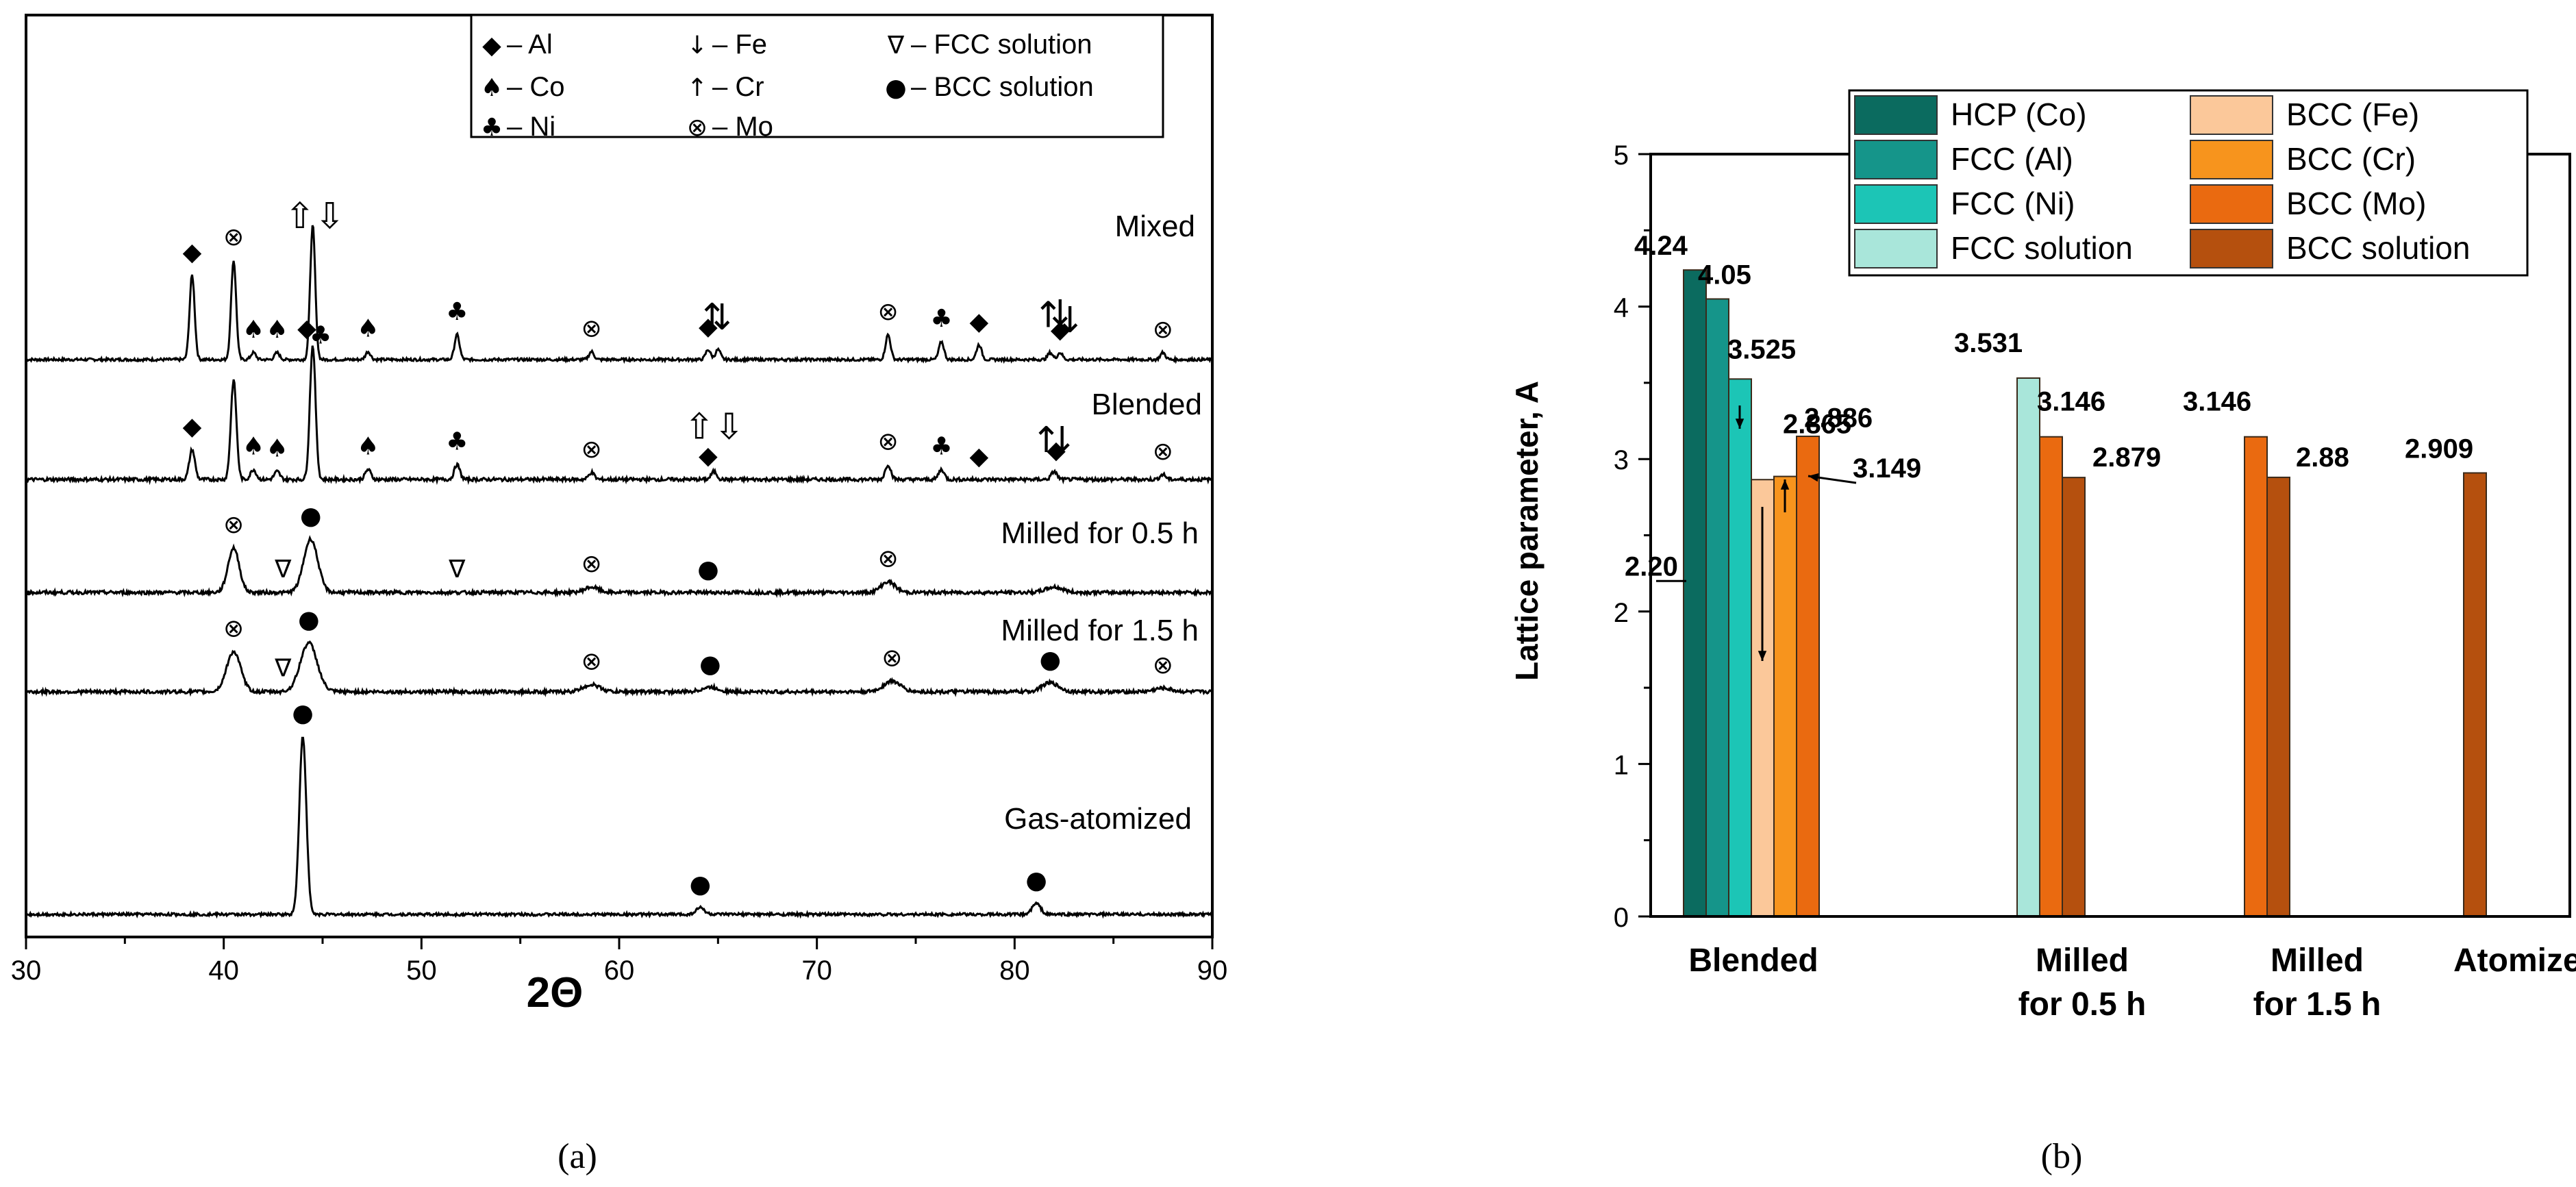 This screenshot has width=2576, height=1187. What do you see at coordinates (619, 961) in the screenshot?
I see `panel-a-x-ticks: 30 40 50 60 70 80 90` at bounding box center [619, 961].